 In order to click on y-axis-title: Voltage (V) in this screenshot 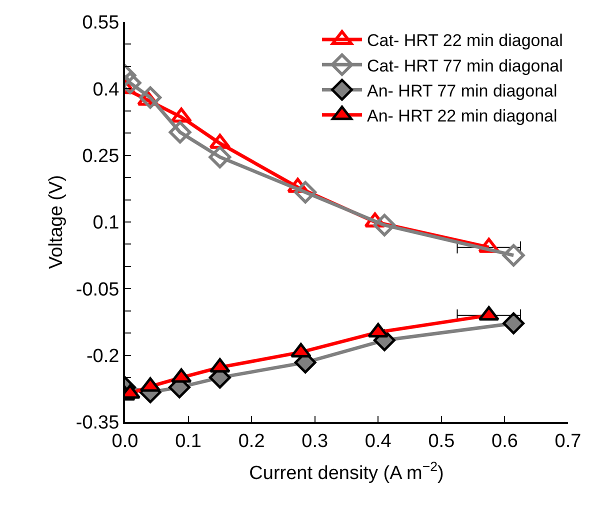, I will do `click(57, 222)`.